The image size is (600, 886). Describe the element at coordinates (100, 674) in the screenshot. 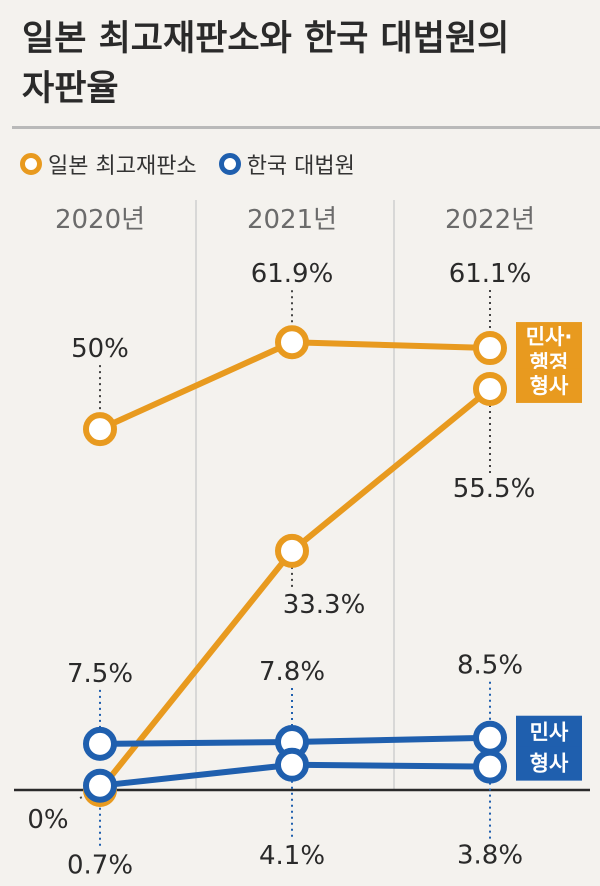

I see `data-label: 7.5%` at that location.